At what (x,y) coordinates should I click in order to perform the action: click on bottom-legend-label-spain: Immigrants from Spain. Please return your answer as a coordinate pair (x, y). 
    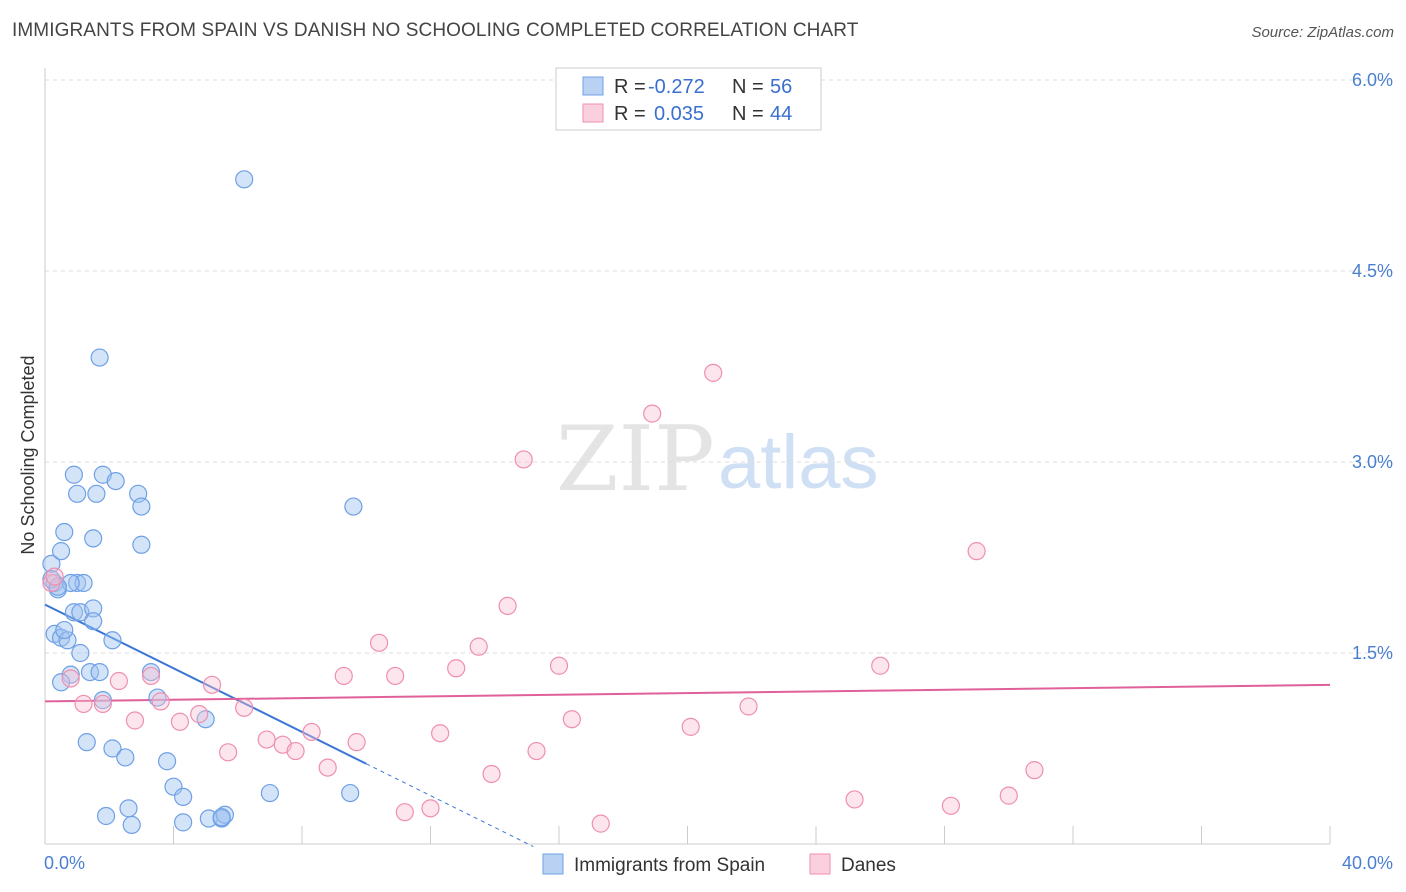
    Looking at the image, I should click on (669, 865).